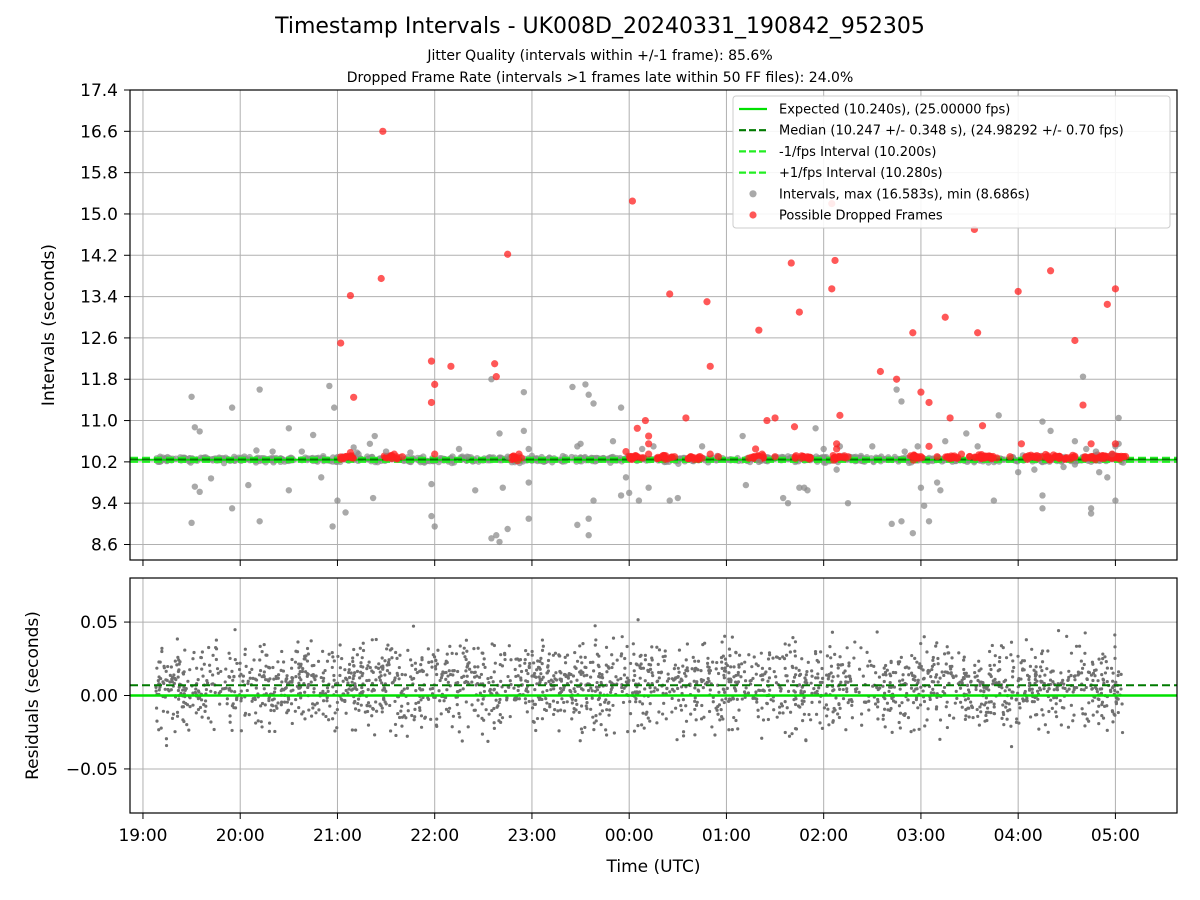  What do you see at coordinates (861, 216) in the screenshot?
I see `legend-label: Possible Dropped Frames` at bounding box center [861, 216].